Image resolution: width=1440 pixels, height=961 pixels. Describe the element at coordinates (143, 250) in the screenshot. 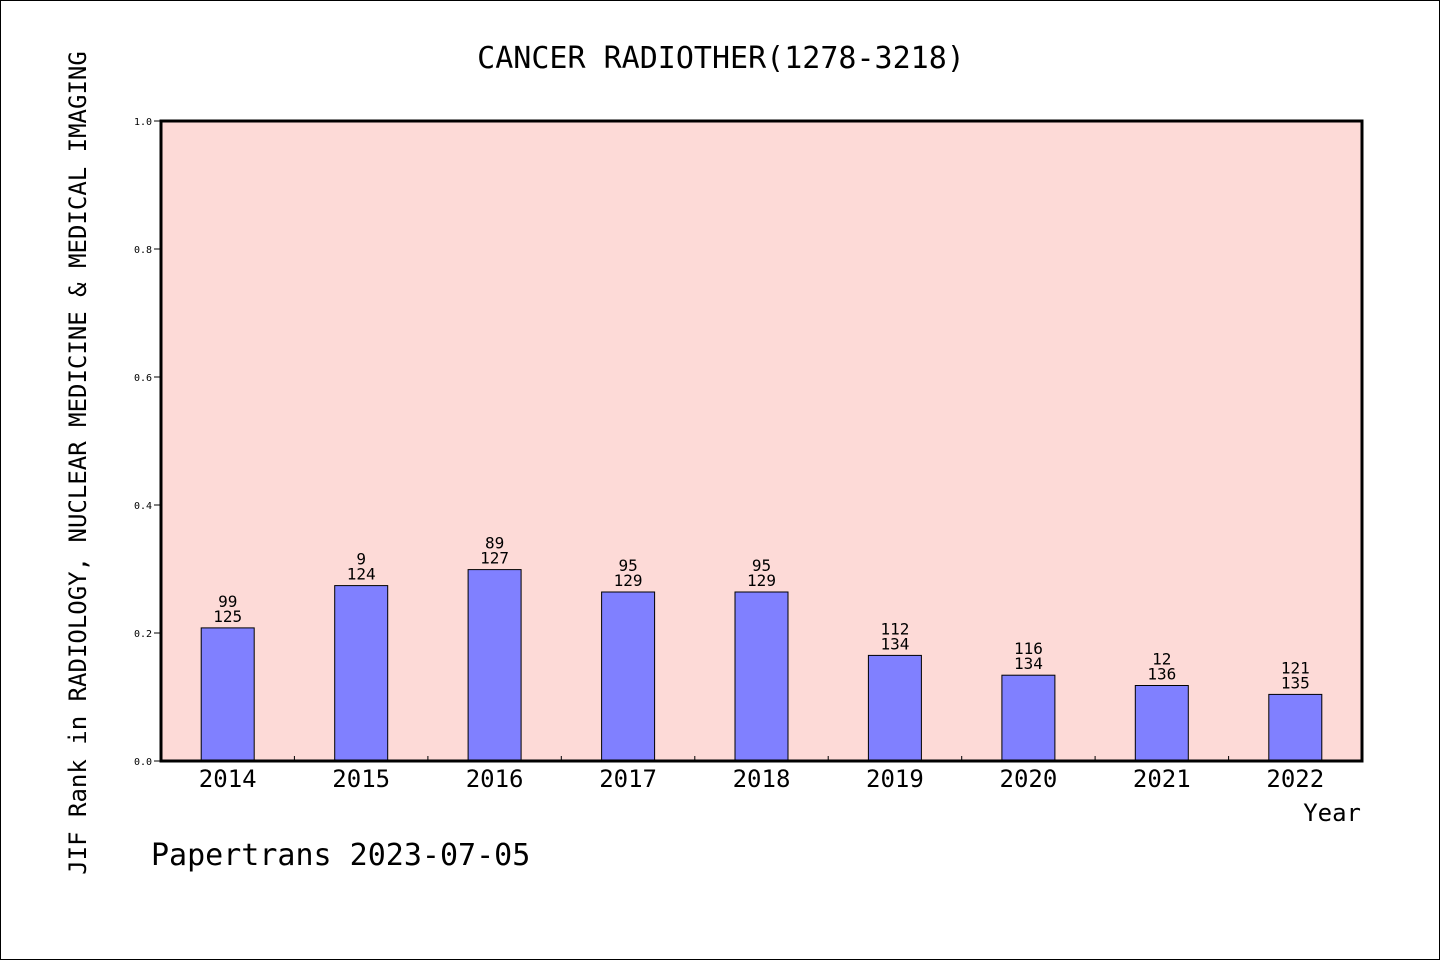

I see `y-tick-label: 0.8` at that location.